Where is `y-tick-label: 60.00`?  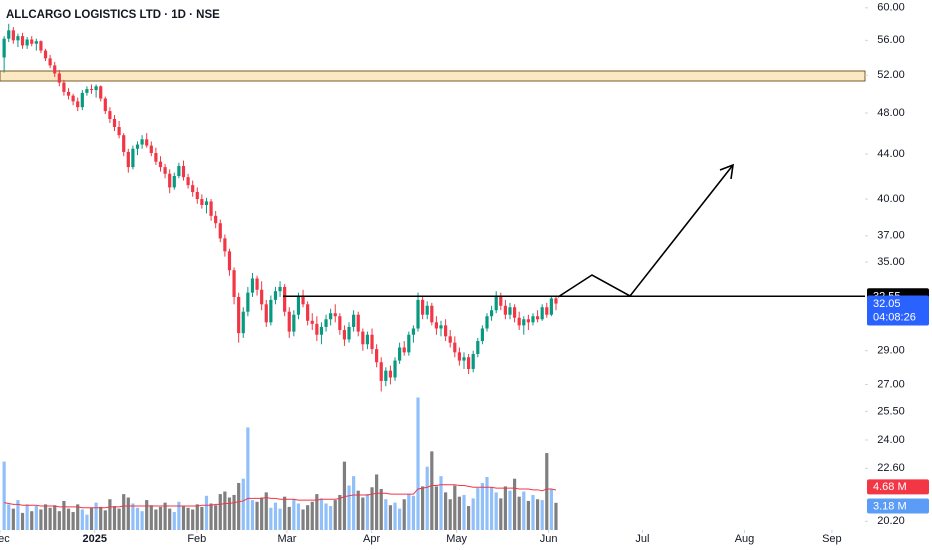
y-tick-label: 60.00 is located at coordinates (891, 8).